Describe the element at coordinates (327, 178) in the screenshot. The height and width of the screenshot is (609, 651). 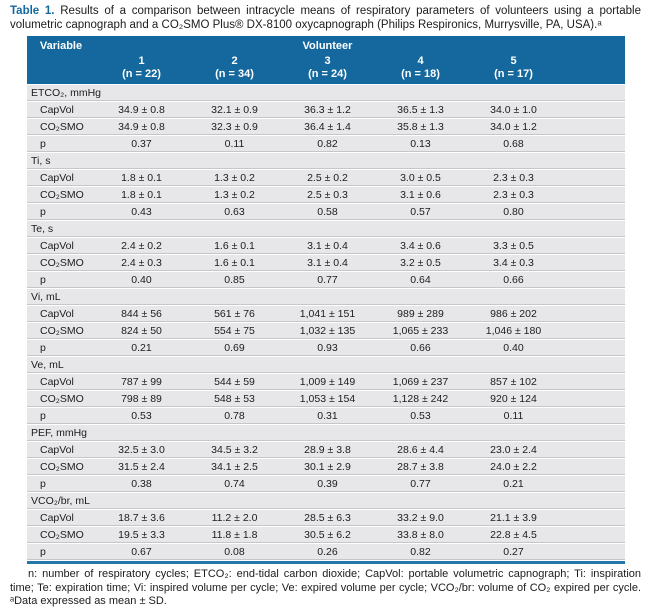
I see `value-cell: 2.5 ± 0.2` at that location.